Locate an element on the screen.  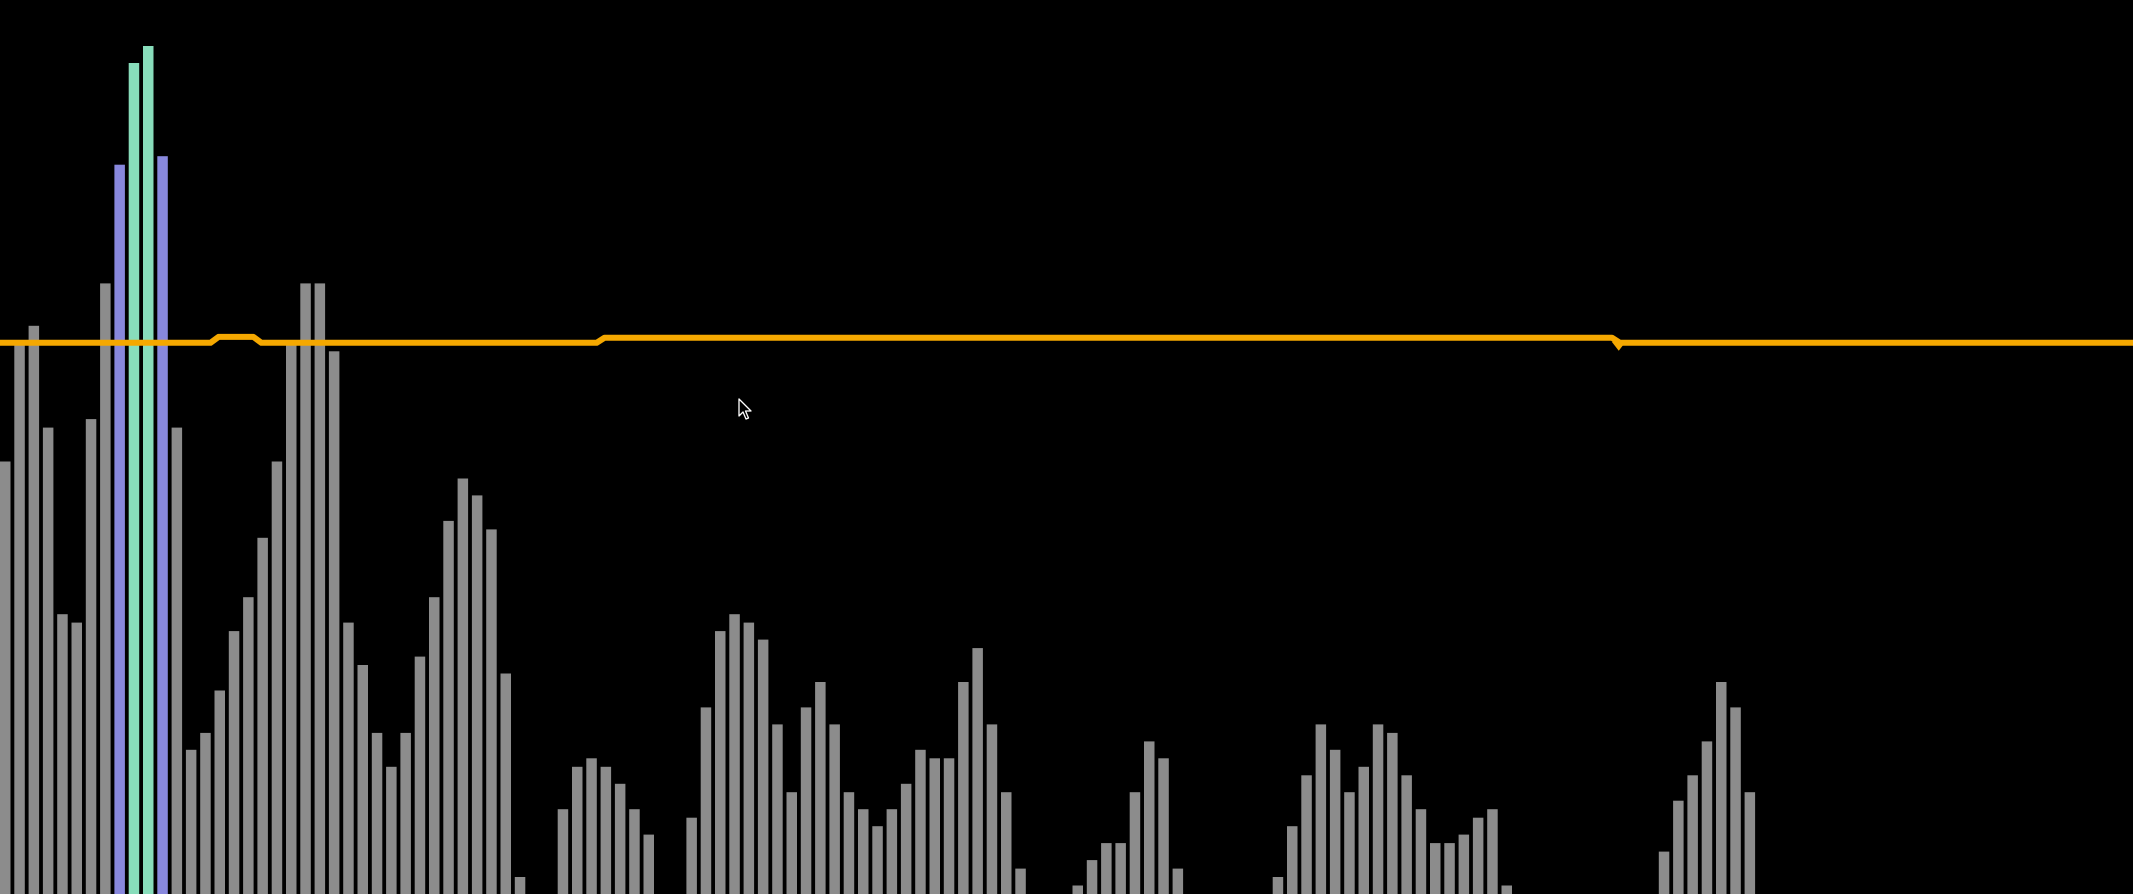
threshold-dip-marker is located at coordinates (1618, 346).